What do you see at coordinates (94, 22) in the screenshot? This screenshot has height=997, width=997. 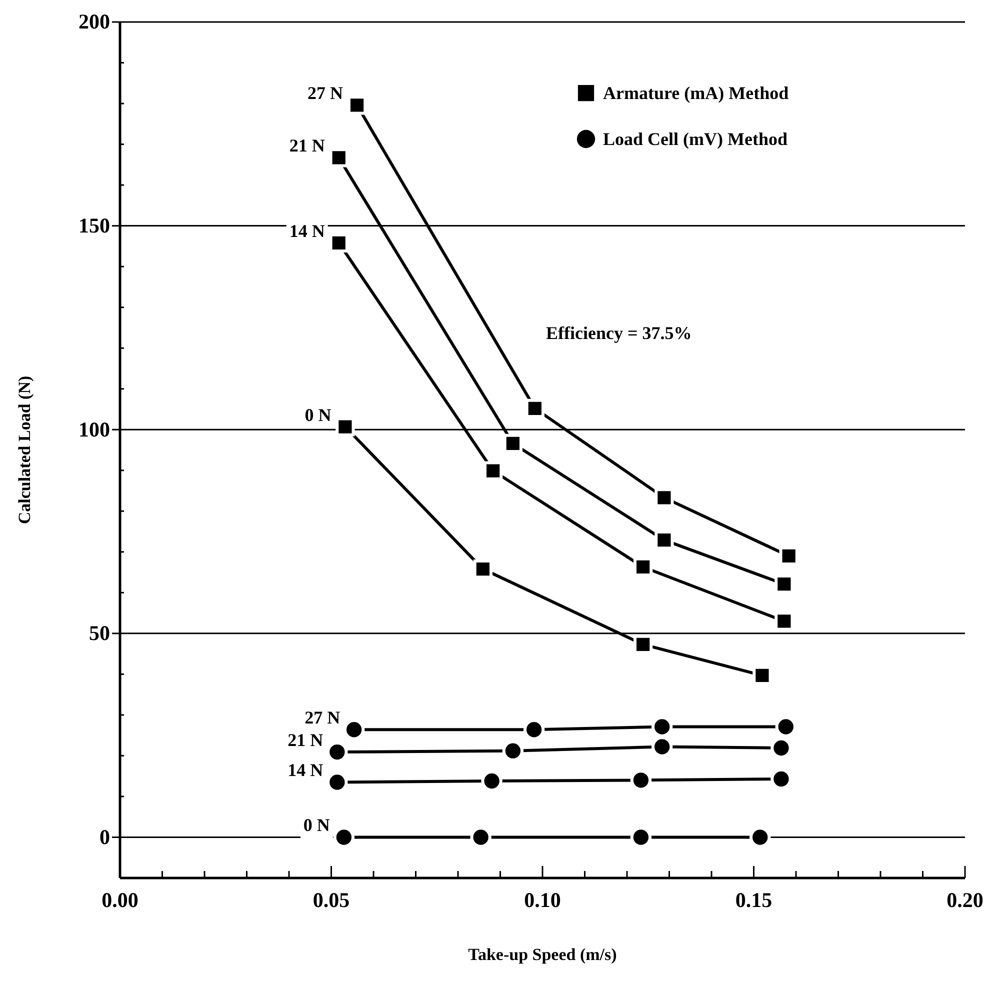 I see `y-tick-label: 200` at bounding box center [94, 22].